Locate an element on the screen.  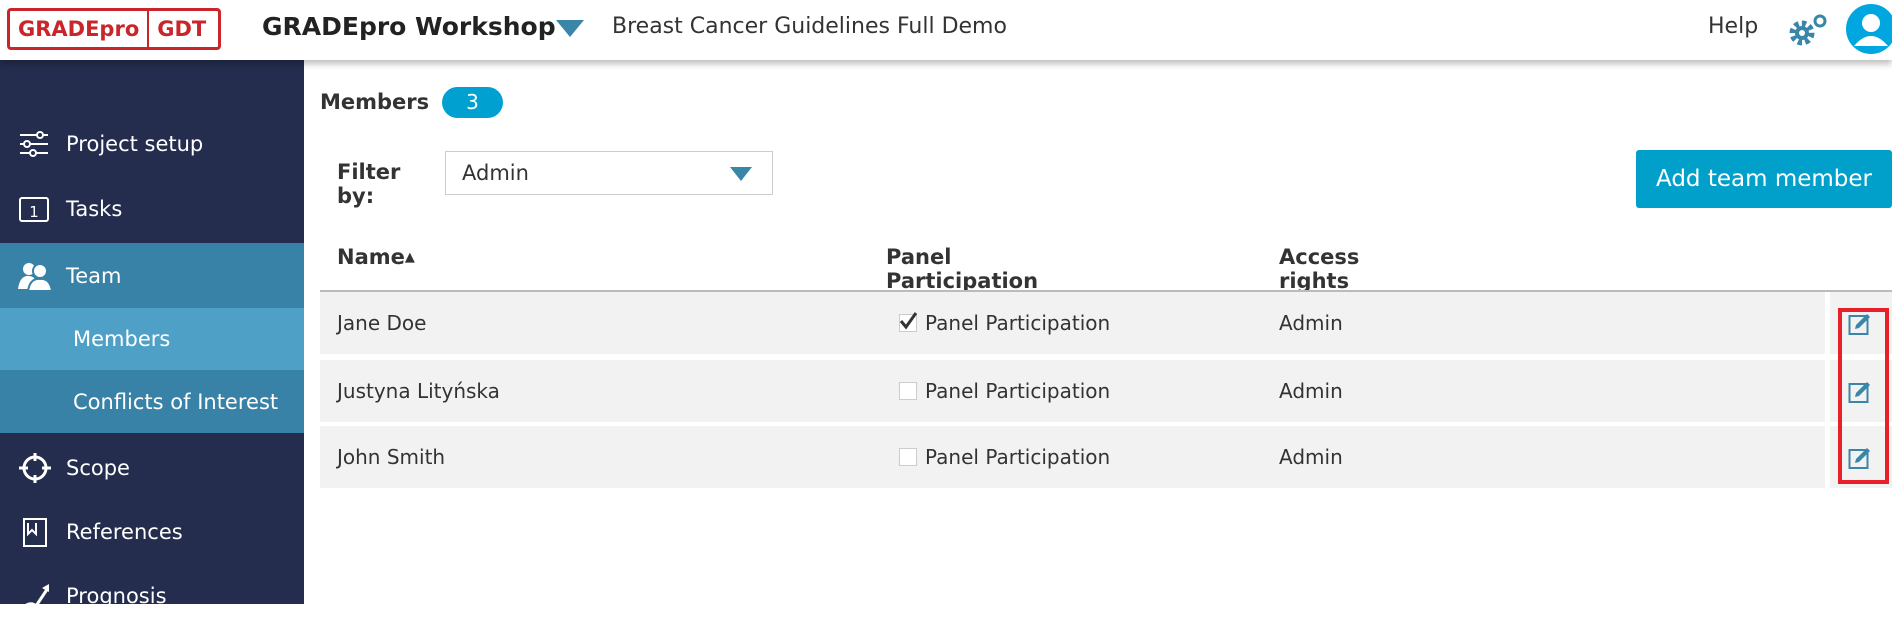
gear-icon is located at coordinates (1808, 30).